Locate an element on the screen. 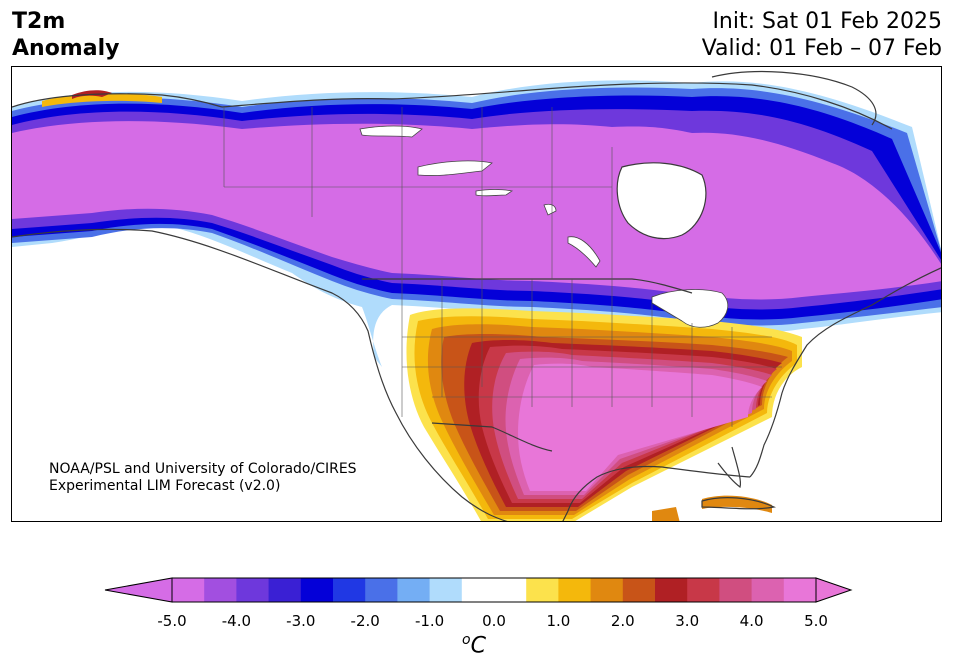 The height and width of the screenshot is (671, 954). colorbar is located at coordinates (478, 590).